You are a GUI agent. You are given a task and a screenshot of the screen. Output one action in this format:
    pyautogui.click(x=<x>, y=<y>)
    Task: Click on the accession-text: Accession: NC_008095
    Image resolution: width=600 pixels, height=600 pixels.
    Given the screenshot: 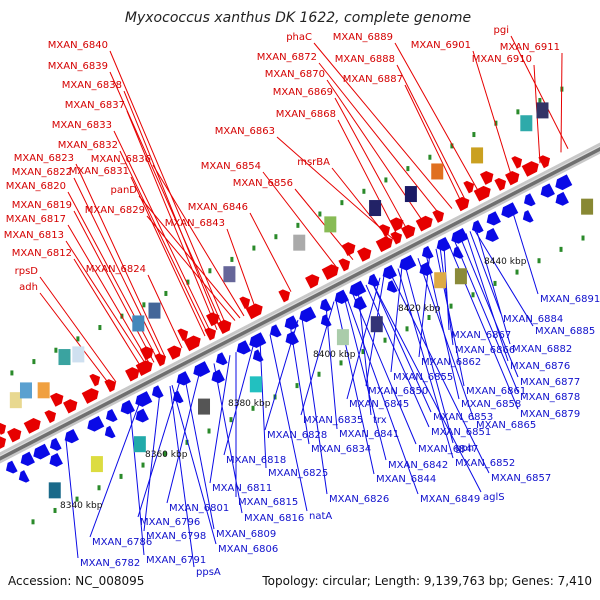 What is the action you would take?
    pyautogui.click(x=76, y=581)
    